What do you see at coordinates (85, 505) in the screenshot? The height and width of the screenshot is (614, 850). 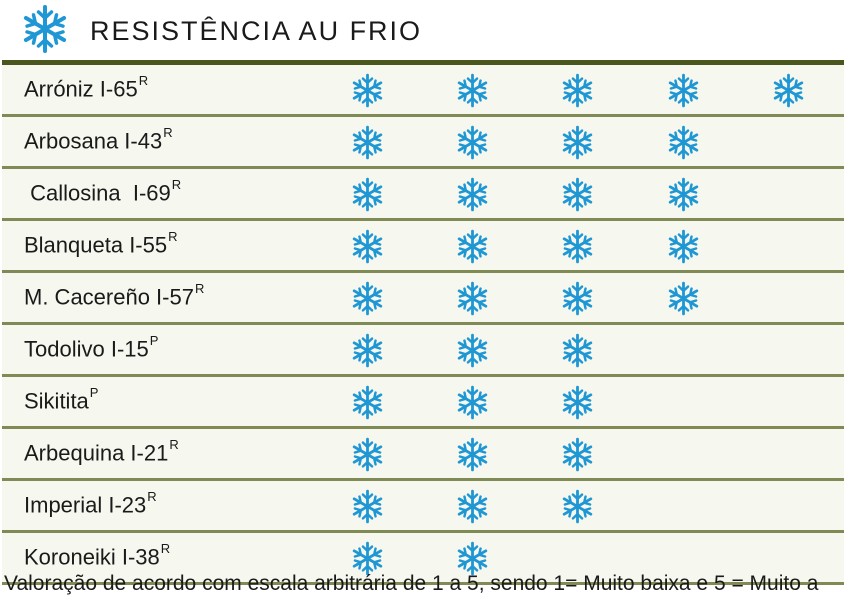 I see `variety-label: Imperial I-23` at bounding box center [85, 505].